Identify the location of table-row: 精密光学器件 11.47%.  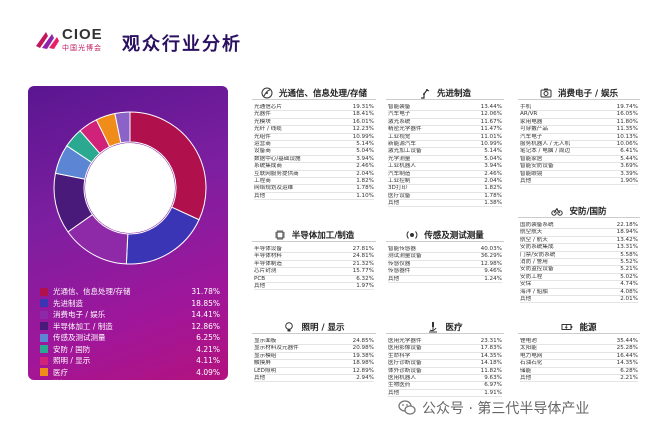
(445, 130).